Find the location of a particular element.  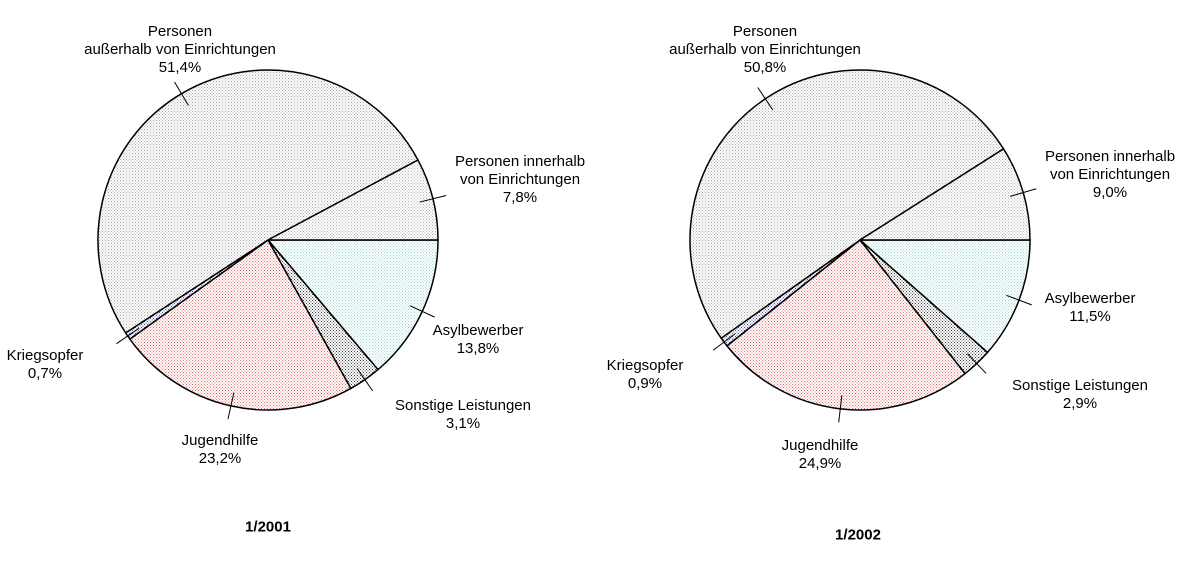

chart-title: 1/2002 is located at coordinates (858, 535).